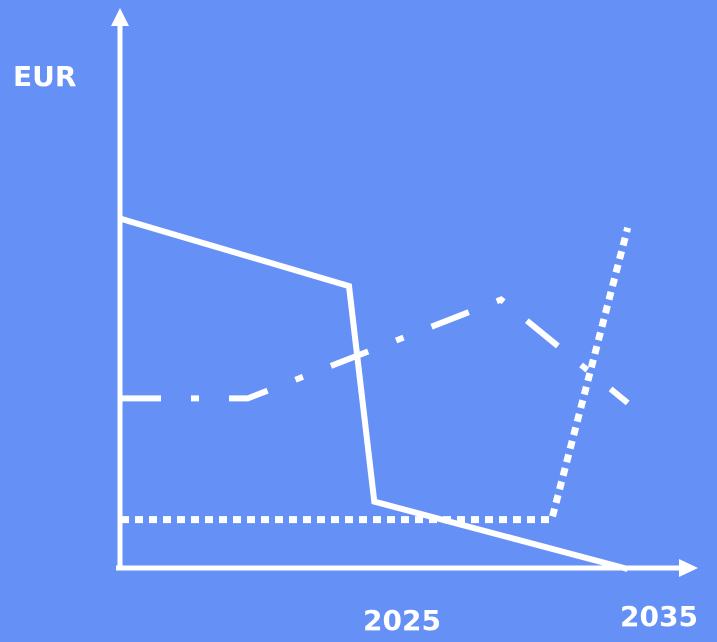  I want to click on x-axis-arrow, so click(688, 568).